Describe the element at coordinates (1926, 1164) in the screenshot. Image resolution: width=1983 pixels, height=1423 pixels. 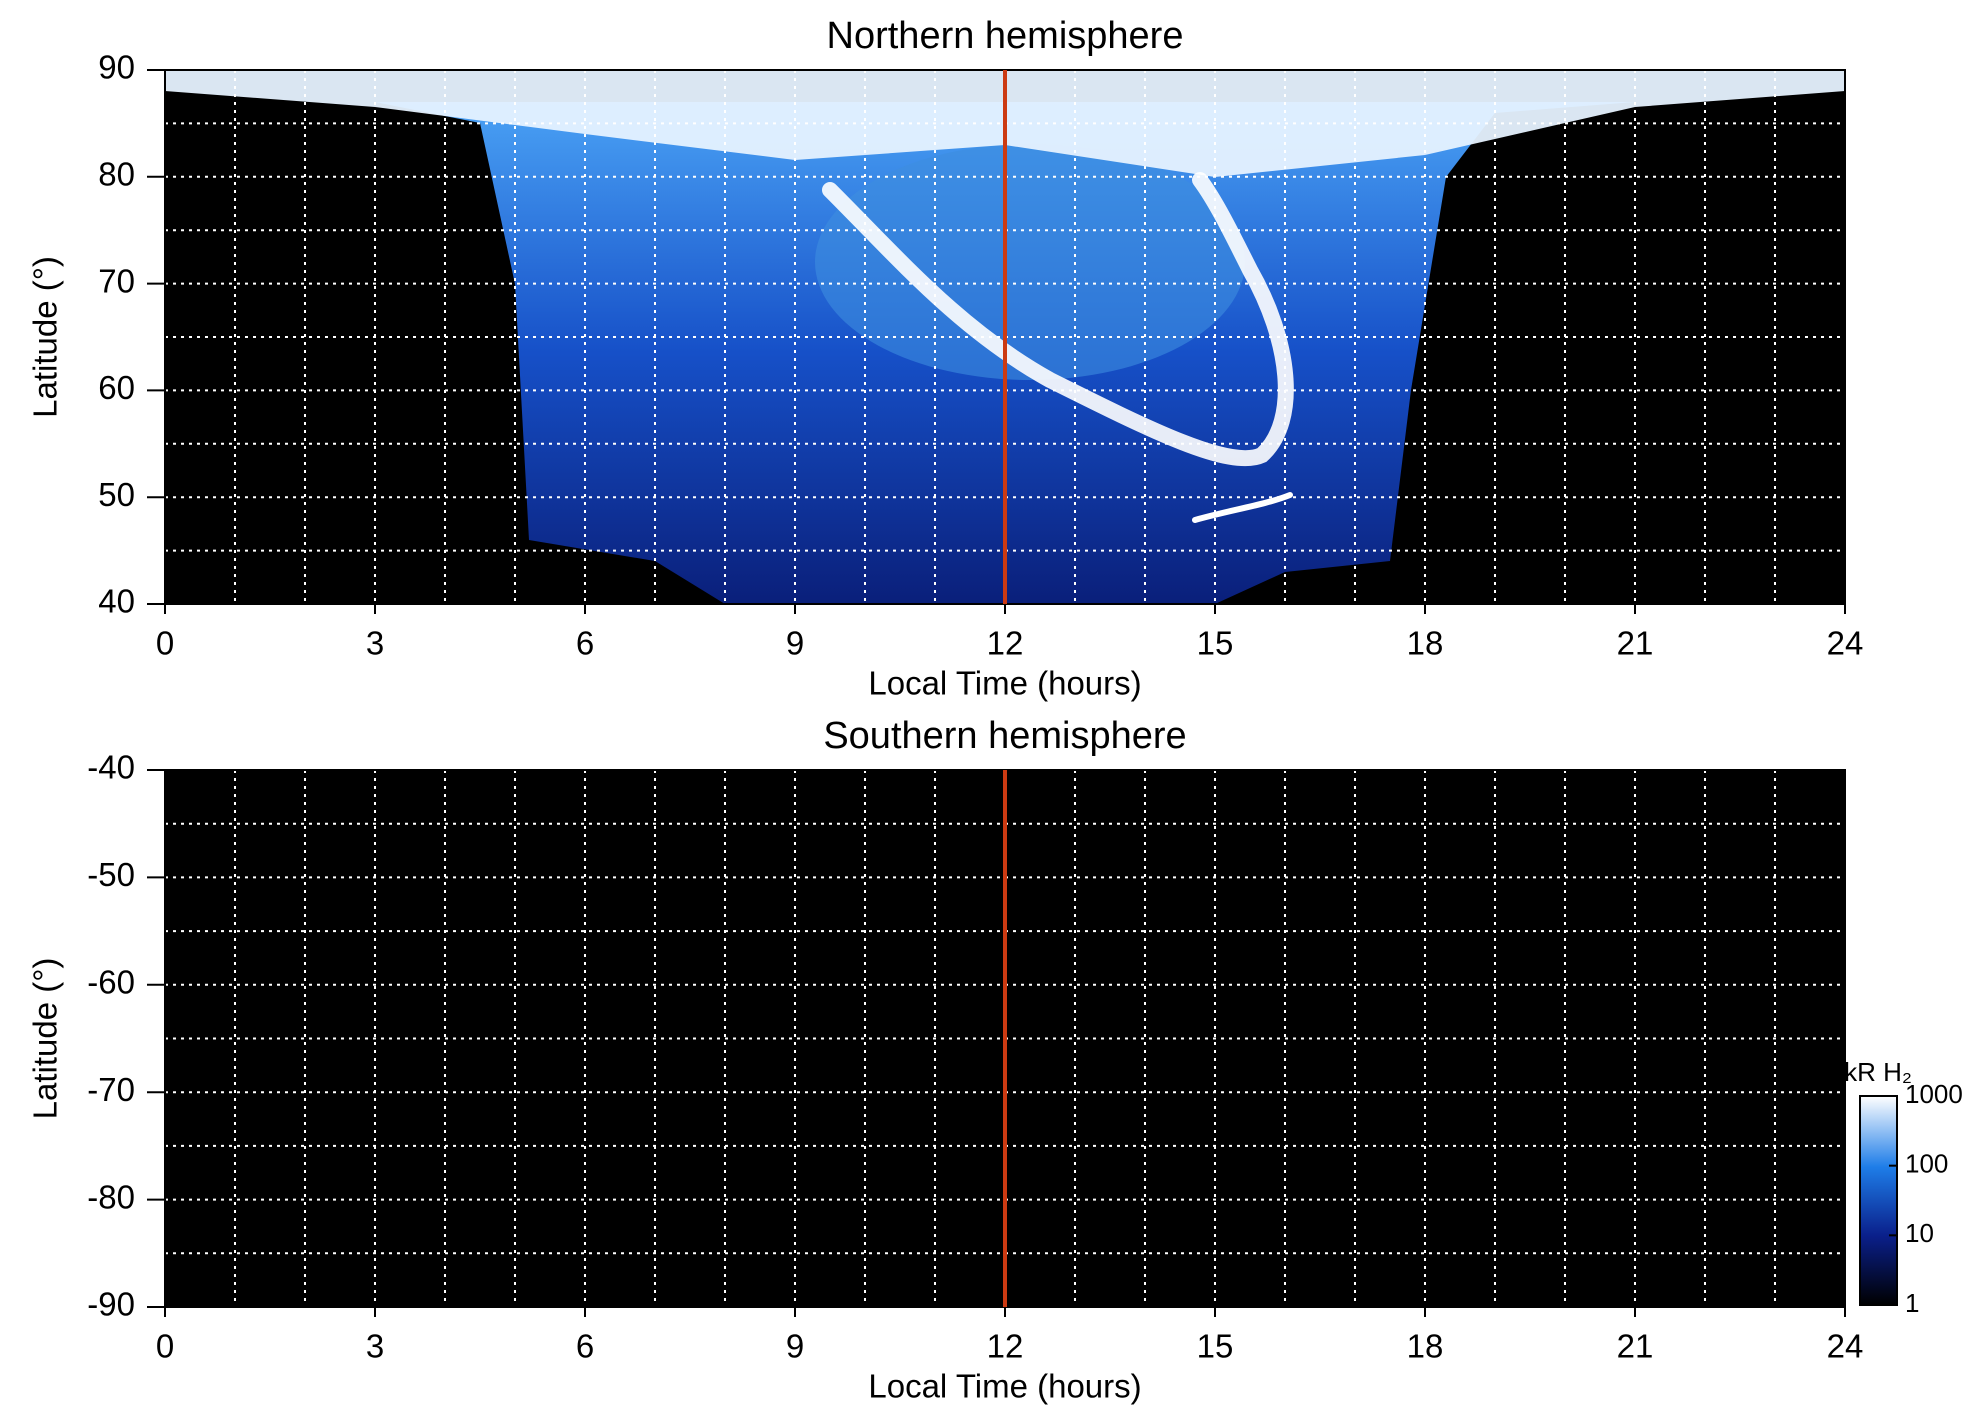
I see `colorbar-tick-label: 100` at that location.